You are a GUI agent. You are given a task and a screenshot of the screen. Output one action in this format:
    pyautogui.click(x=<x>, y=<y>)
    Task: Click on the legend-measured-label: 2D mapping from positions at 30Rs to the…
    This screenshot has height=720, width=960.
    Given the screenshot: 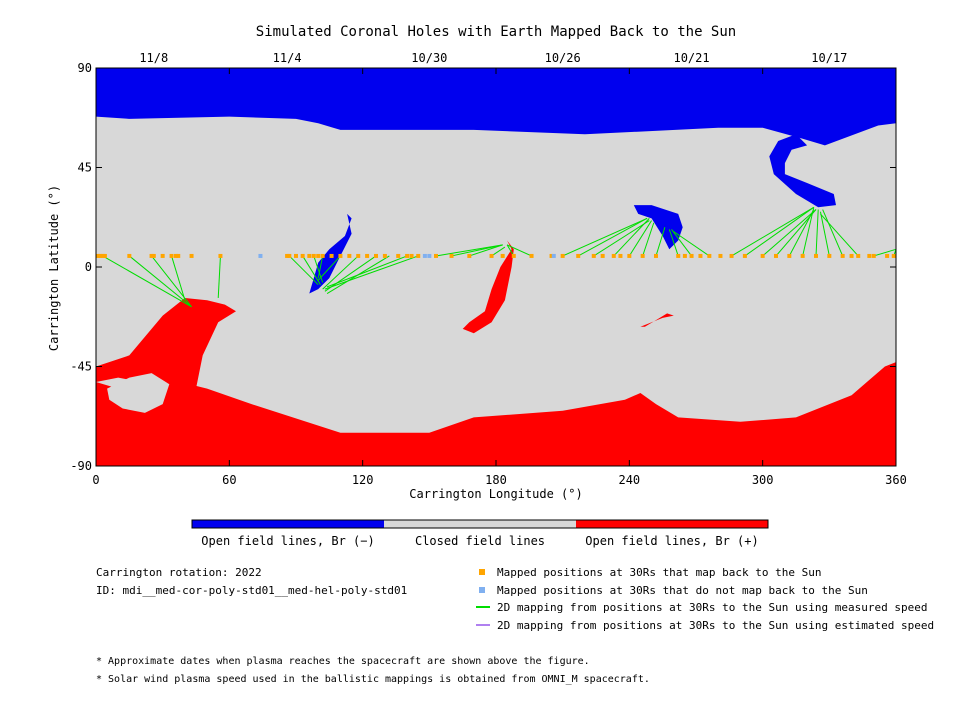 What is the action you would take?
    pyautogui.click(x=712, y=607)
    